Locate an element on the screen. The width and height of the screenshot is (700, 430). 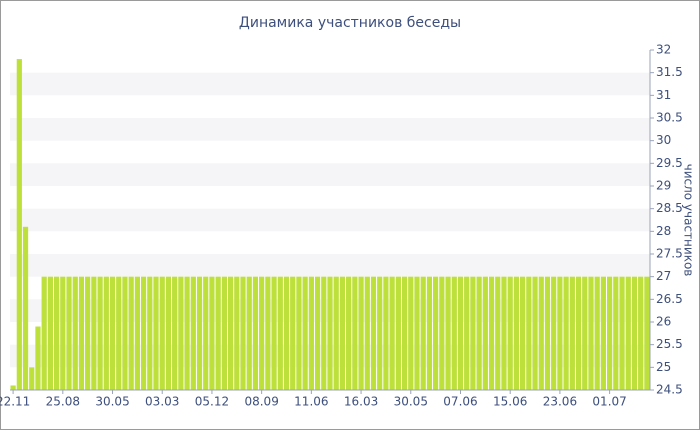
y-tick-label: 30.5 is located at coordinates (669, 118).